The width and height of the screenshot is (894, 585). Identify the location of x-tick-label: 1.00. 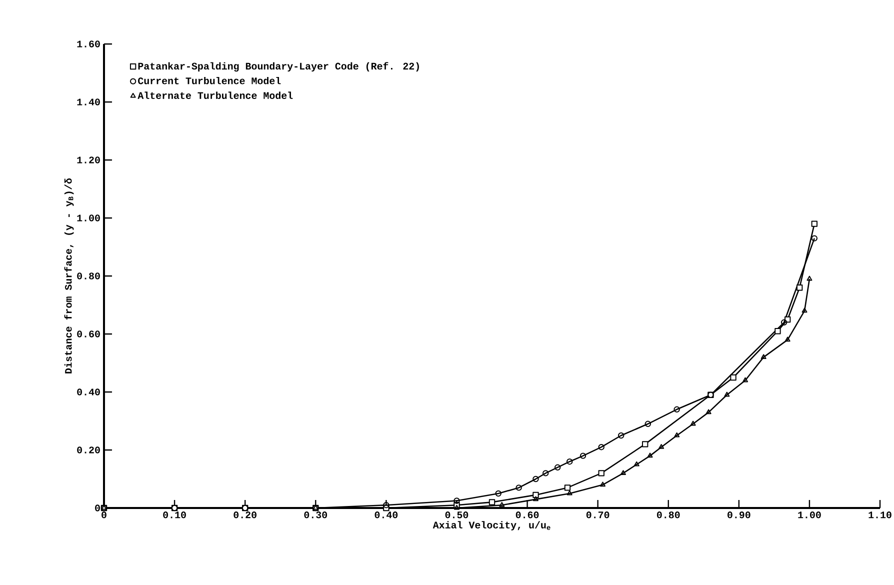
(809, 515).